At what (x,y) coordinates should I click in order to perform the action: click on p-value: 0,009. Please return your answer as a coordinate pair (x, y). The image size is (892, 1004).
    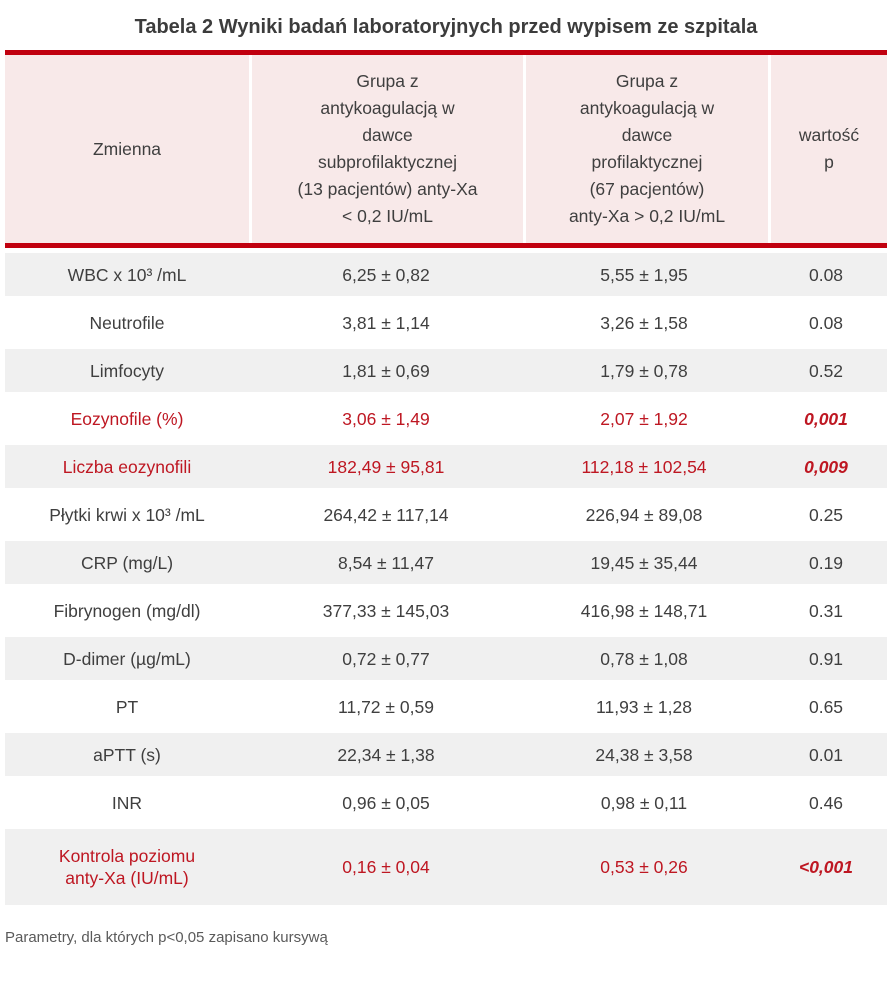
    Looking at the image, I should click on (826, 466).